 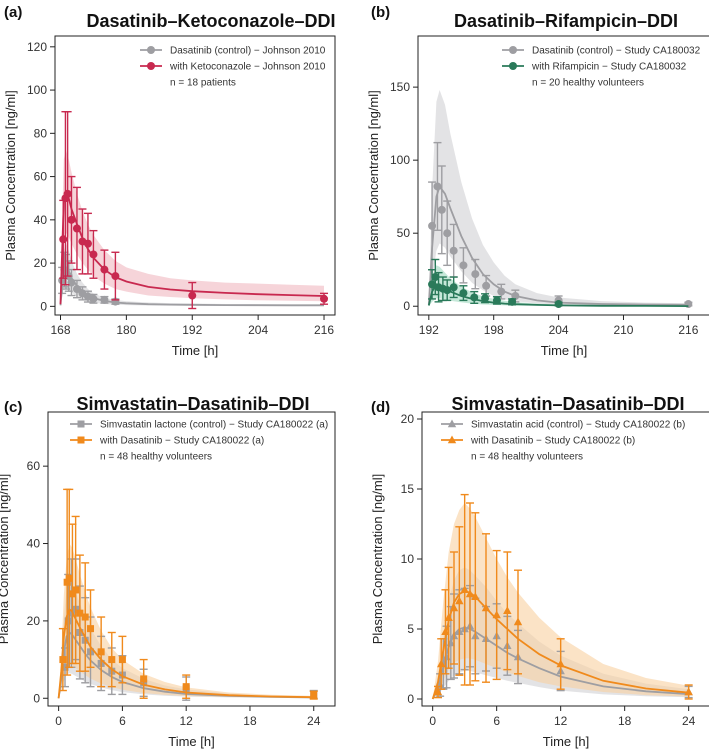 I want to click on series-2-band, so click(x=192, y=228).